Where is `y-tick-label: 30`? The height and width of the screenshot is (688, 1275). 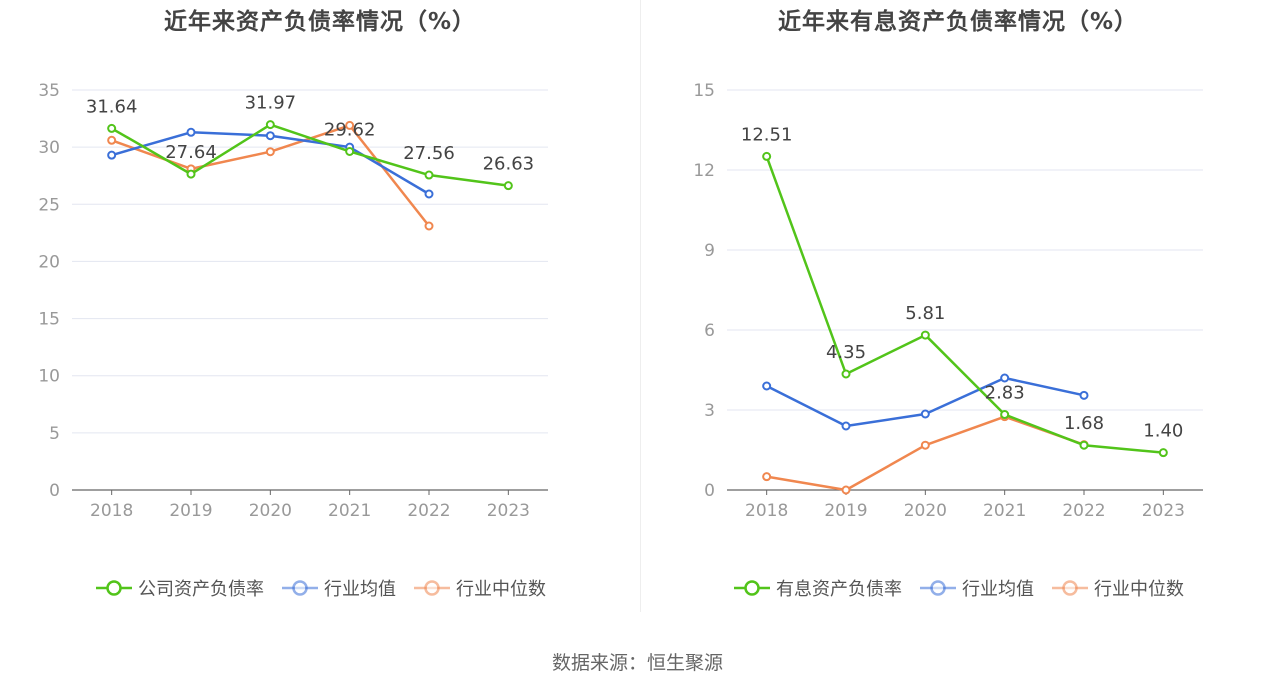
y-tick-label: 30 is located at coordinates (49, 148).